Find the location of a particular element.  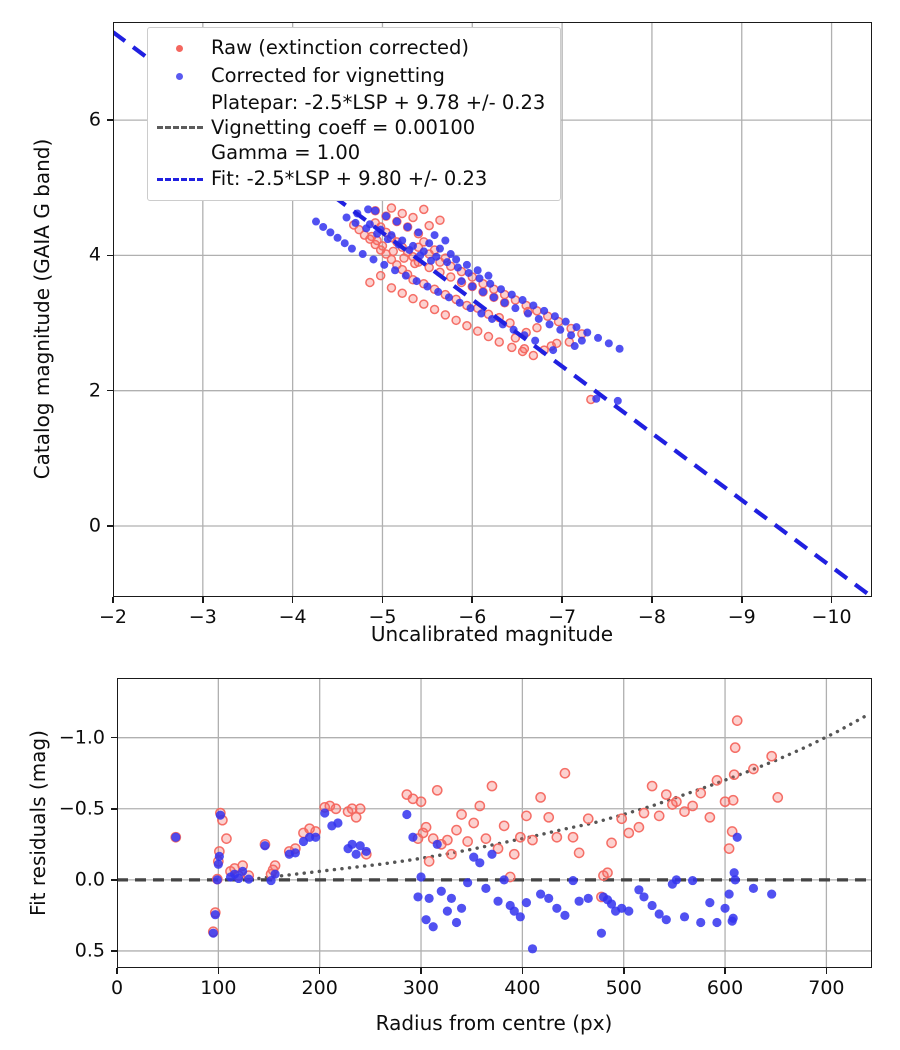

blue-dashed-line-icon is located at coordinates (180, 179).